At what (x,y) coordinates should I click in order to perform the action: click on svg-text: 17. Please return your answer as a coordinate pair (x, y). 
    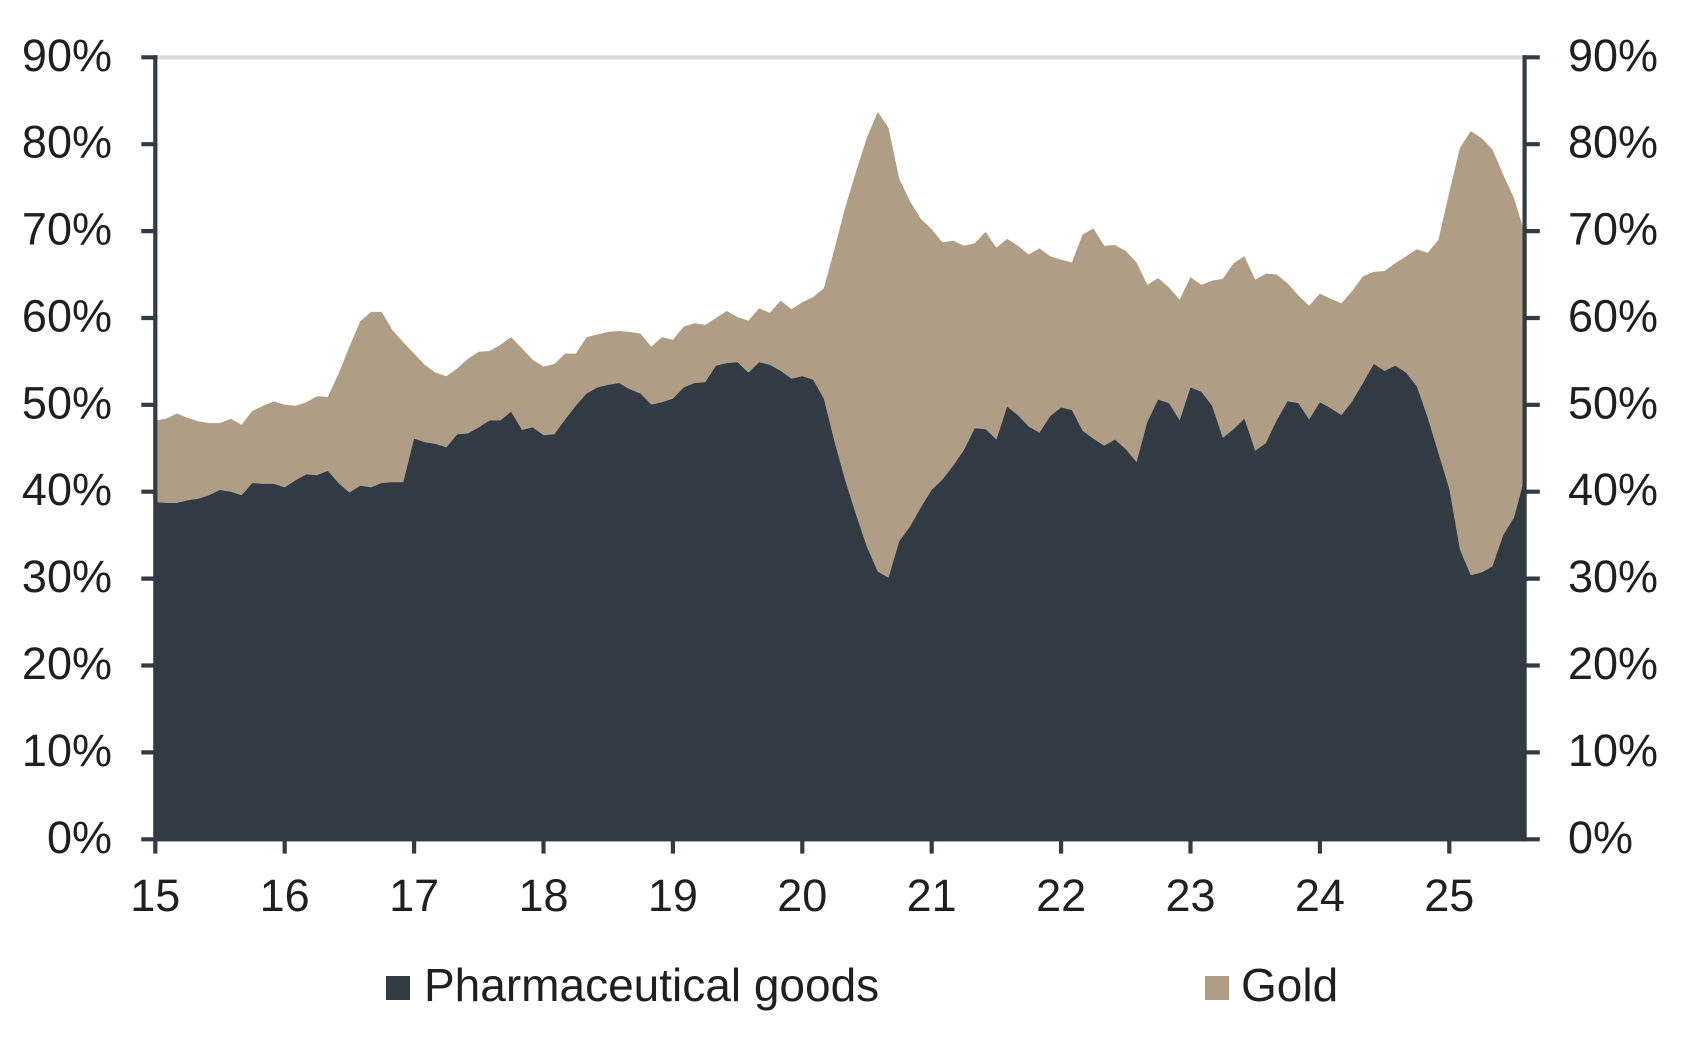
    Looking at the image, I should click on (414, 895).